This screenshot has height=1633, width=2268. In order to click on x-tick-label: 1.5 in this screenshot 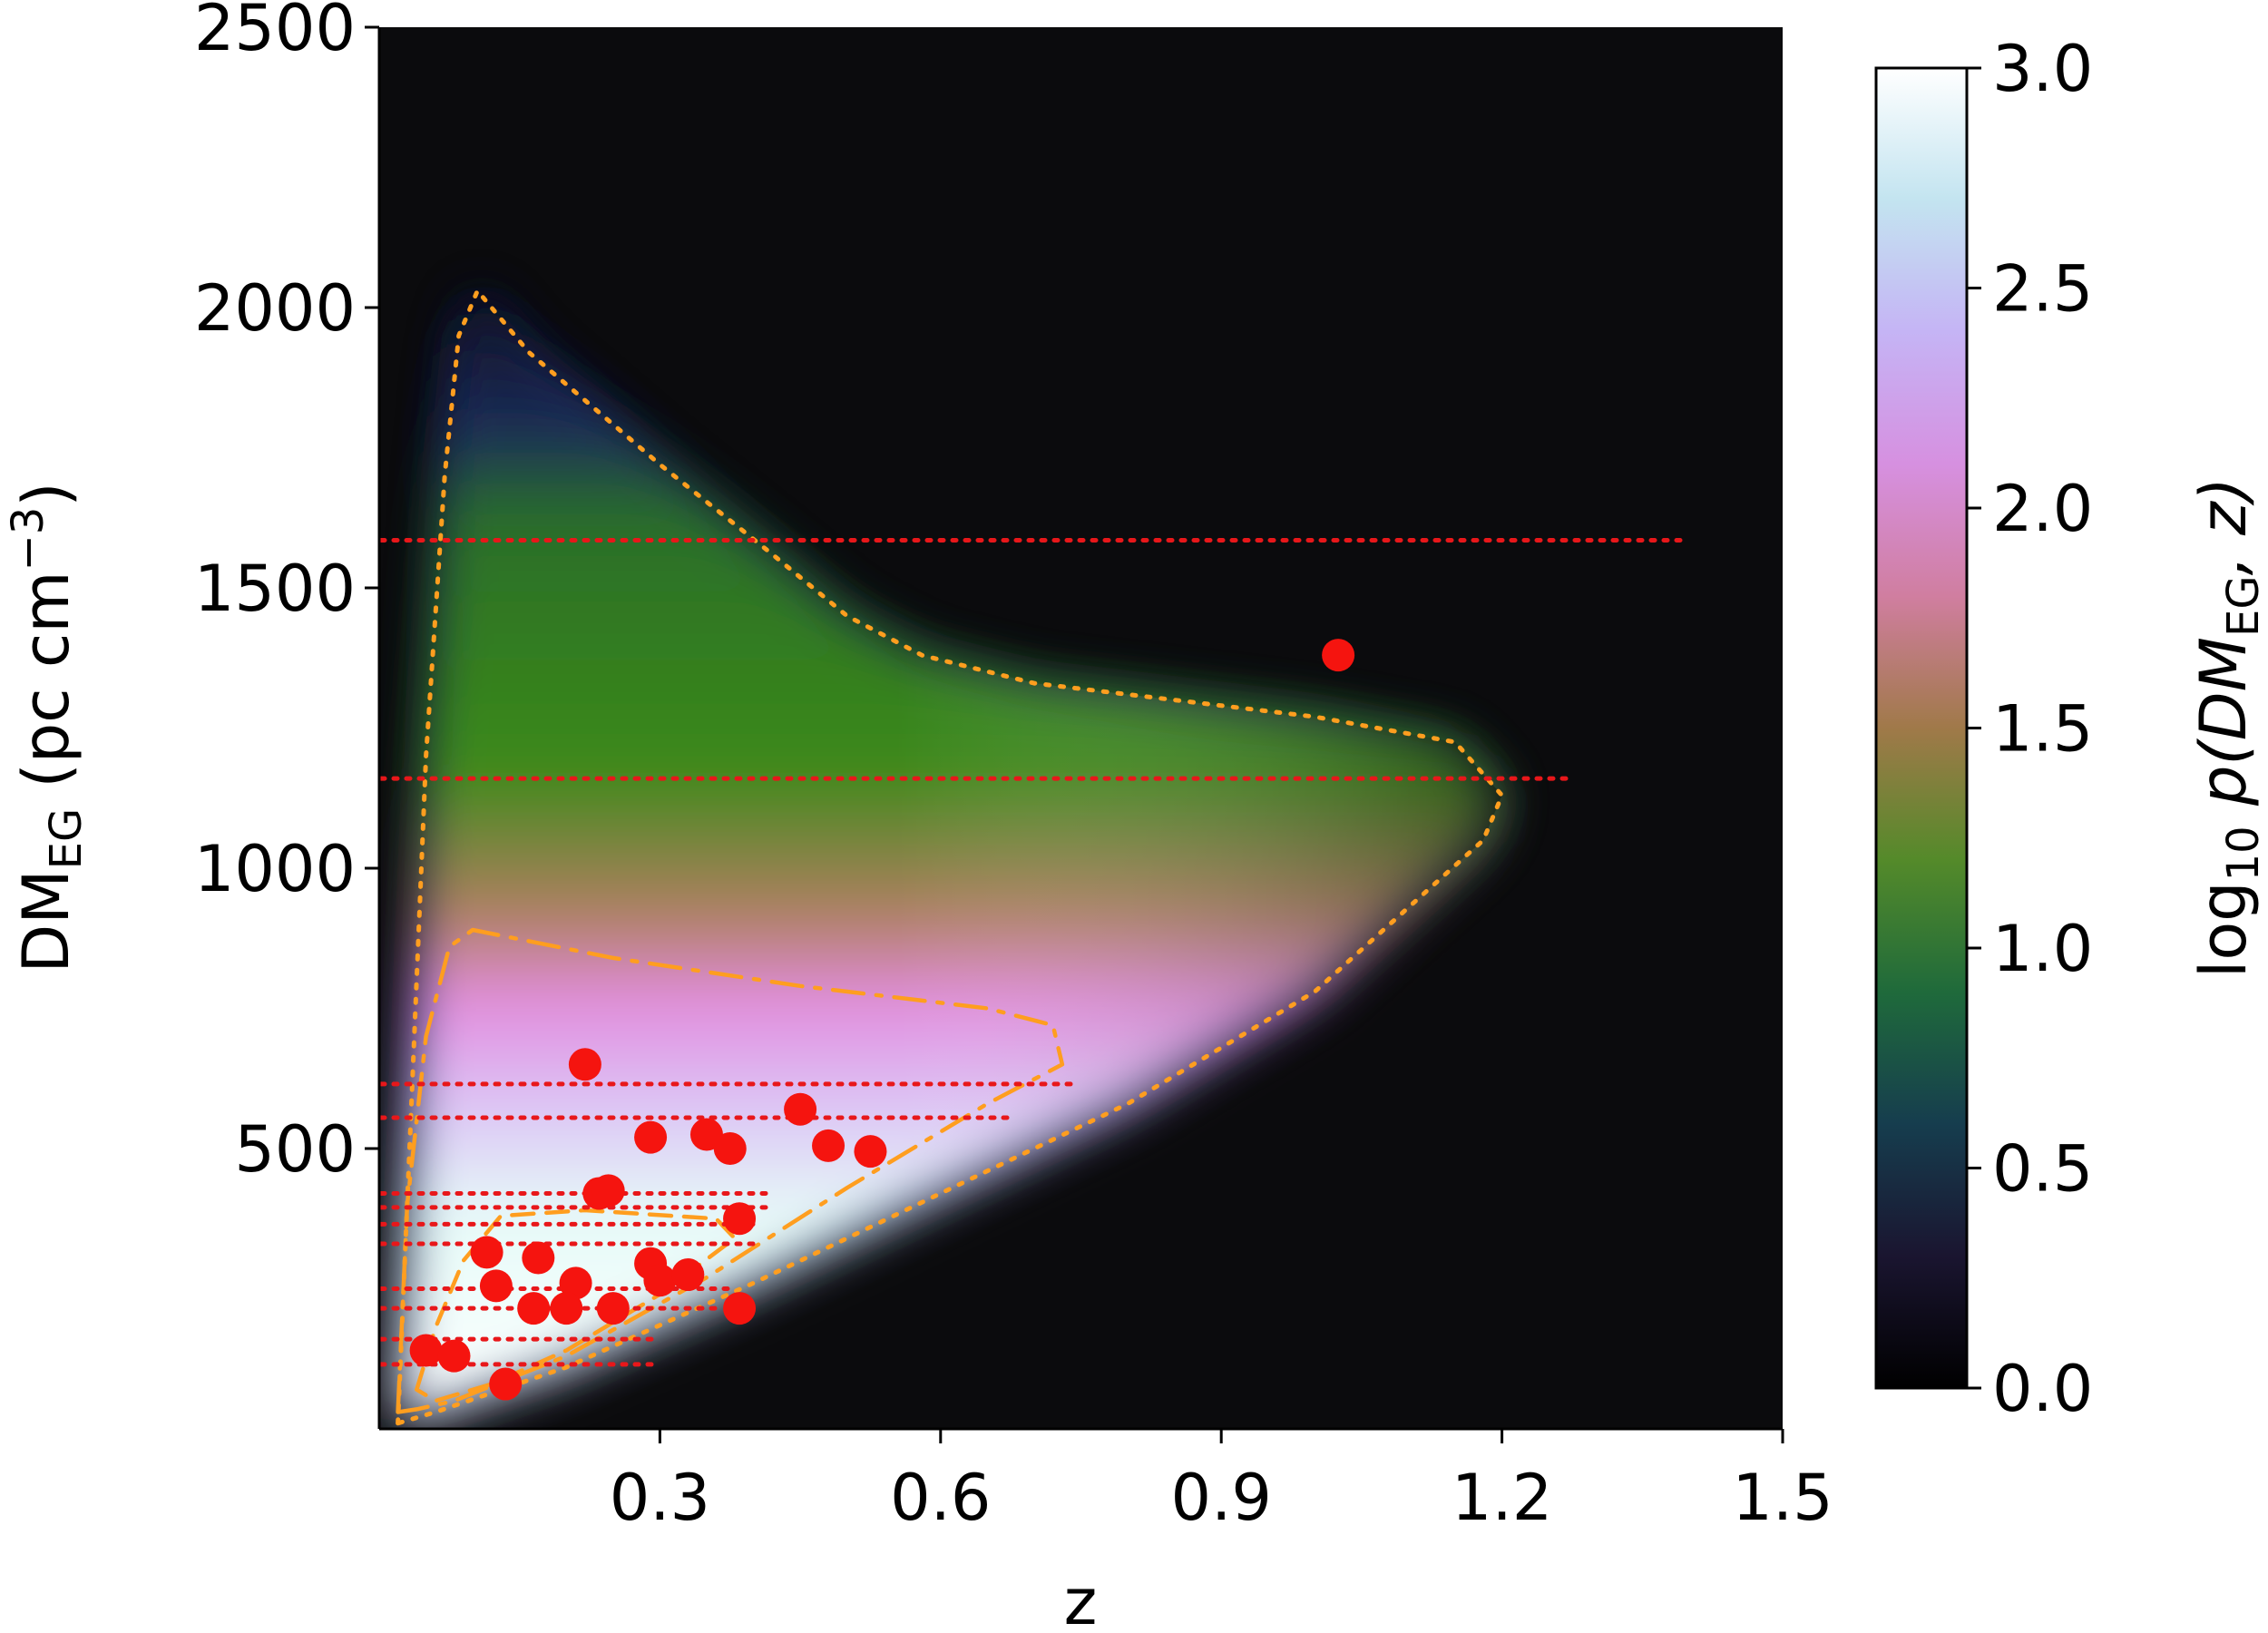, I will do `click(1783, 1498)`.